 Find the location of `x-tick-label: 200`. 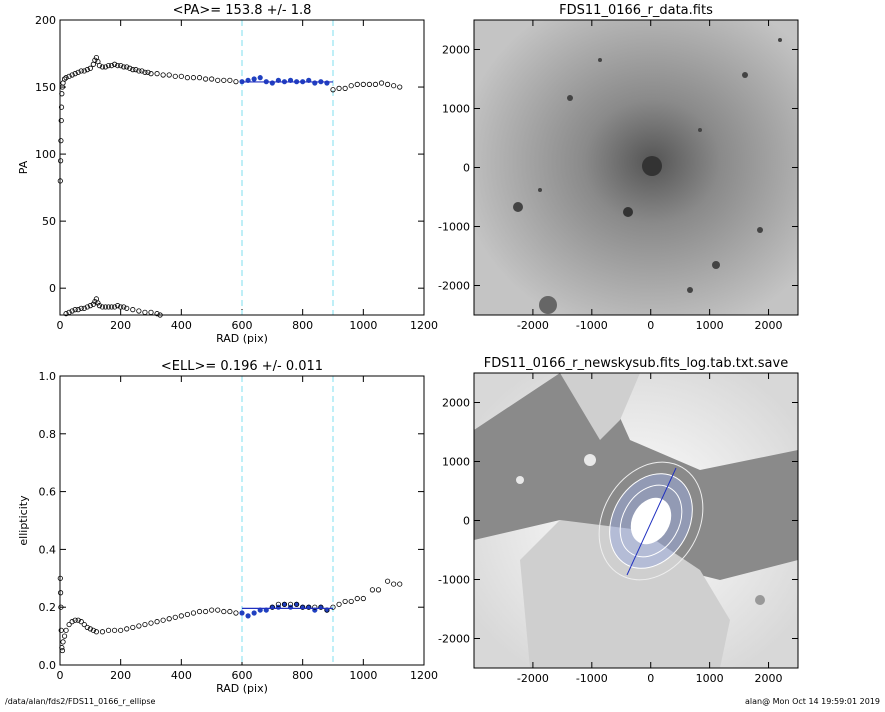

x-tick-label: 200 is located at coordinates (120, 675).